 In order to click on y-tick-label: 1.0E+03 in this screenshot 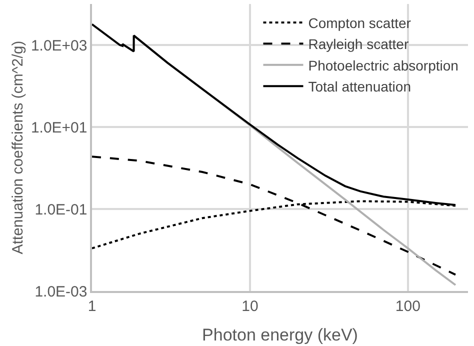, I will do `click(59, 45)`.